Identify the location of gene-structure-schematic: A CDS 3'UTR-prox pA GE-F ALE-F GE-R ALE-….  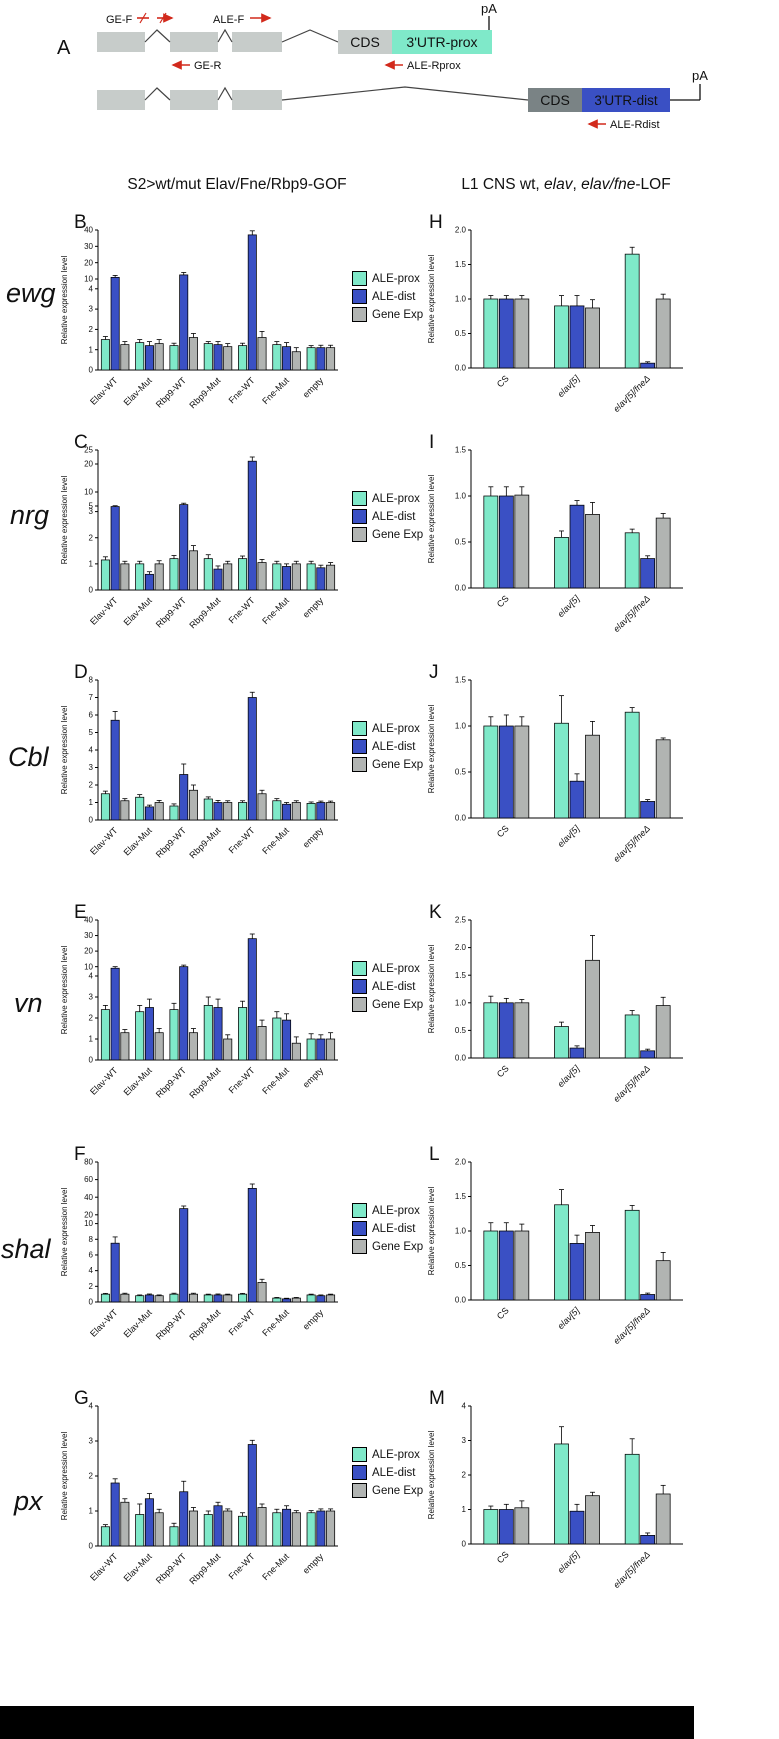
(382, 66).